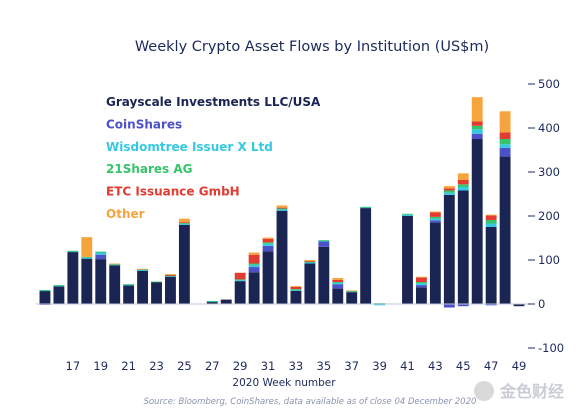  I want to click on legend-entry-coinshares: CoinShares, so click(144, 124).